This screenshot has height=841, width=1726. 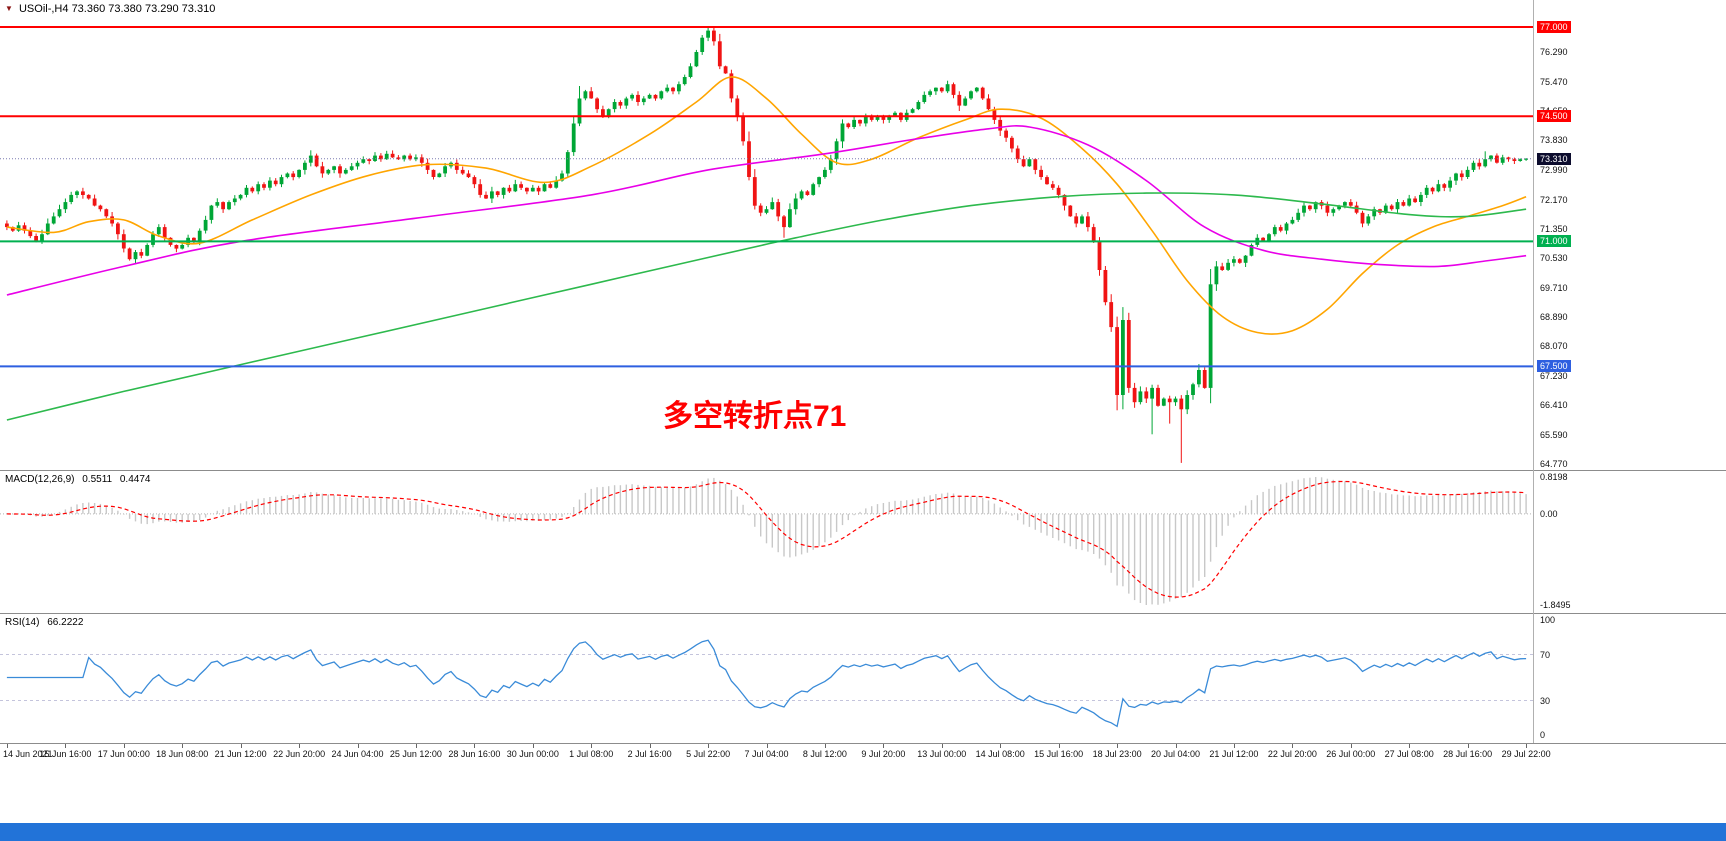 What do you see at coordinates (1543, 735) in the screenshot?
I see `rsi-axis-label: 0` at bounding box center [1543, 735].